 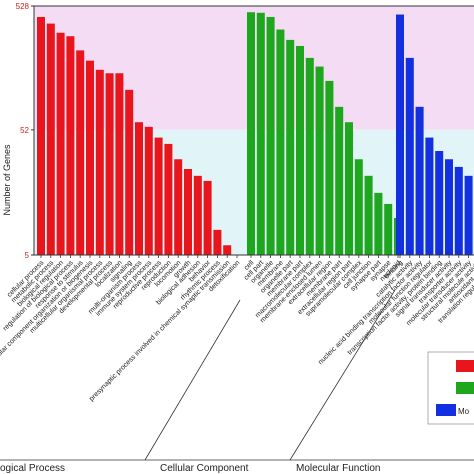 I want to click on y-tick-label-2: 528, so click(x=23, y=6).